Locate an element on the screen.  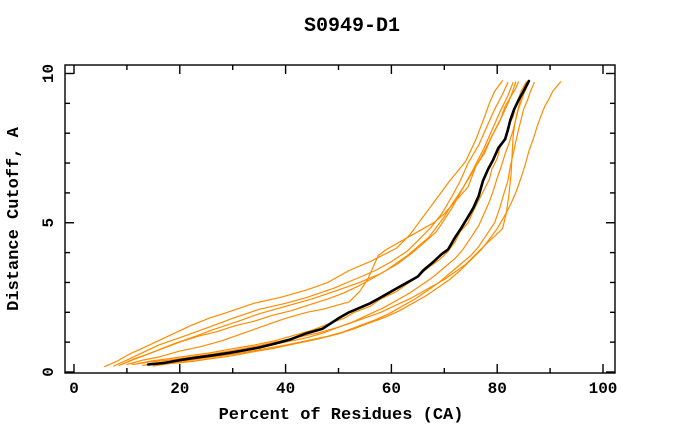
x-tick-label: 0 is located at coordinates (74, 389).